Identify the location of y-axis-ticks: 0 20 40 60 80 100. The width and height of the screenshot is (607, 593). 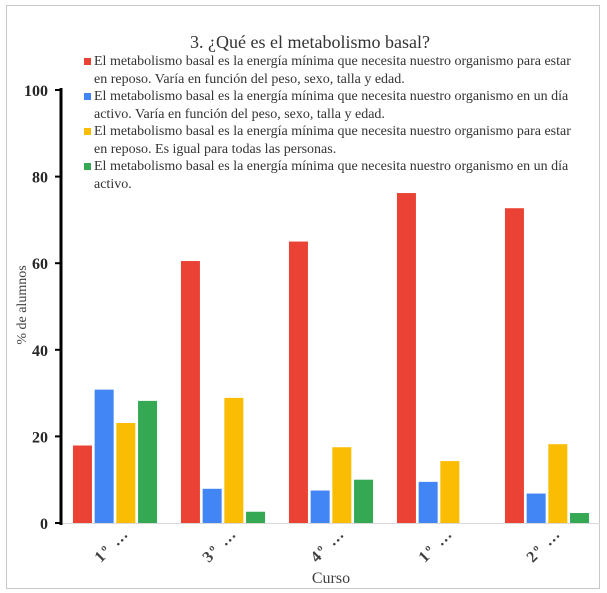
(42, 308).